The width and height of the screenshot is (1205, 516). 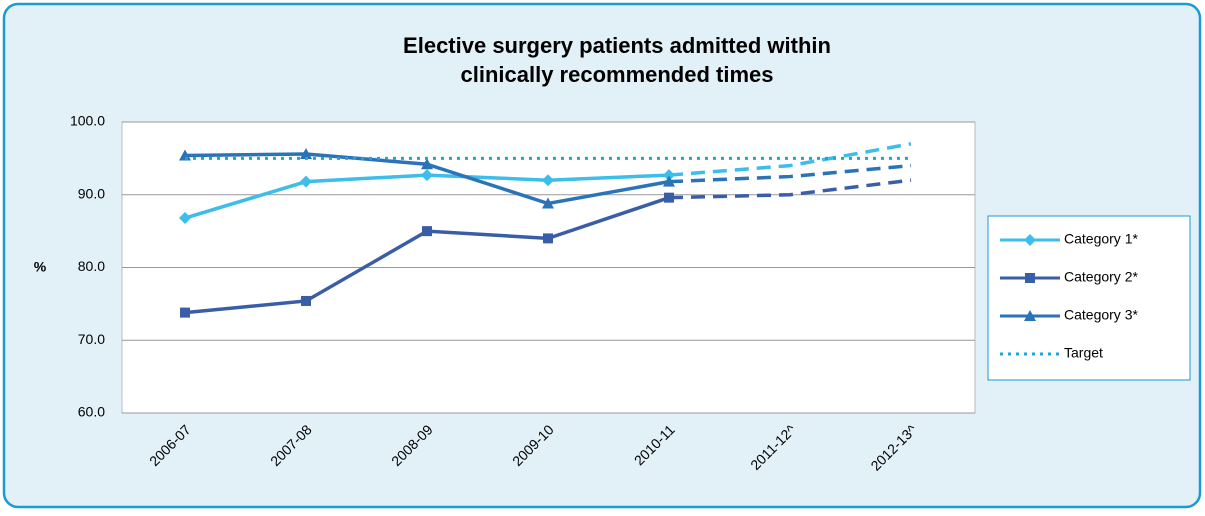 What do you see at coordinates (40, 267) in the screenshot?
I see `y-axis-label: %` at bounding box center [40, 267].